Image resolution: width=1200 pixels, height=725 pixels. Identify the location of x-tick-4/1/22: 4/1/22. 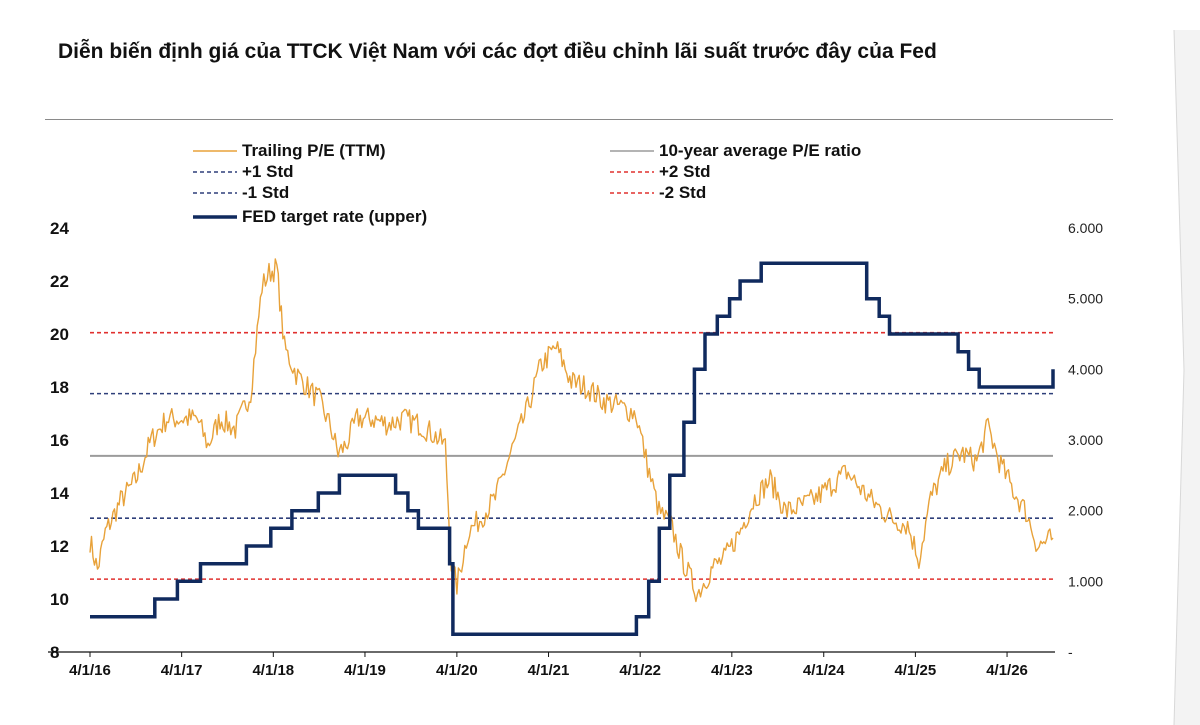
(640, 670).